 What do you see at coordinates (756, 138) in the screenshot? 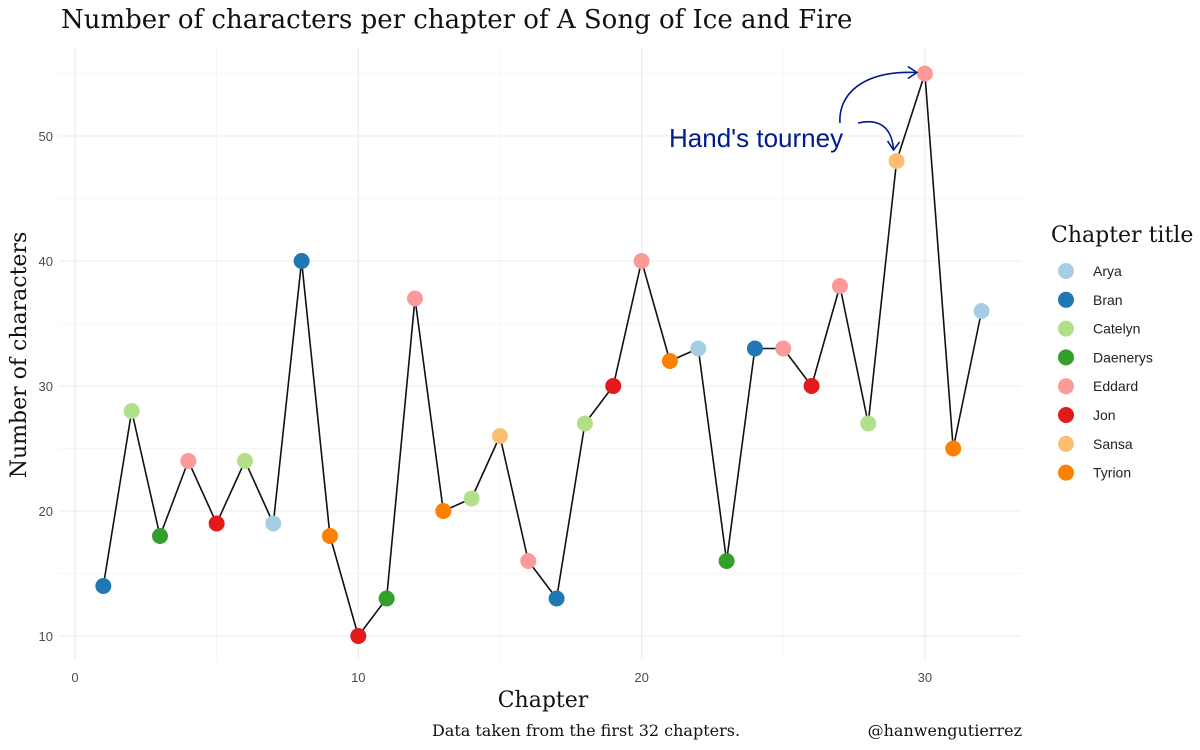
I see `annotation-label: Hand's tourney` at bounding box center [756, 138].